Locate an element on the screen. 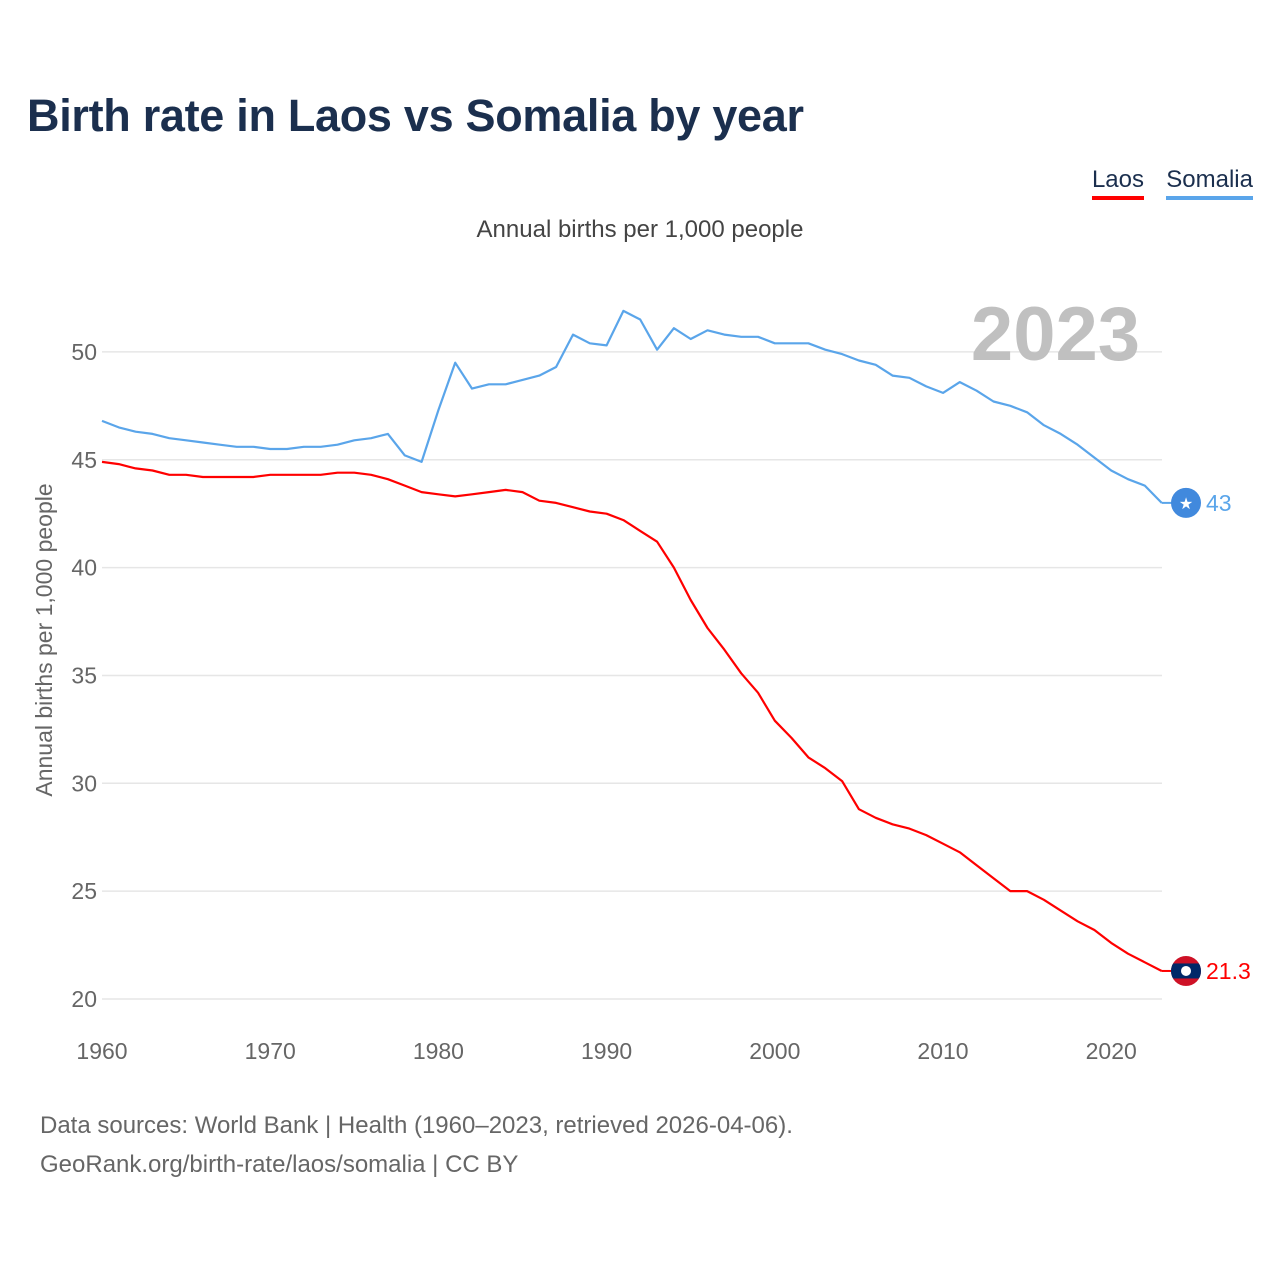  y-tick-label: 25 is located at coordinates (84, 891).